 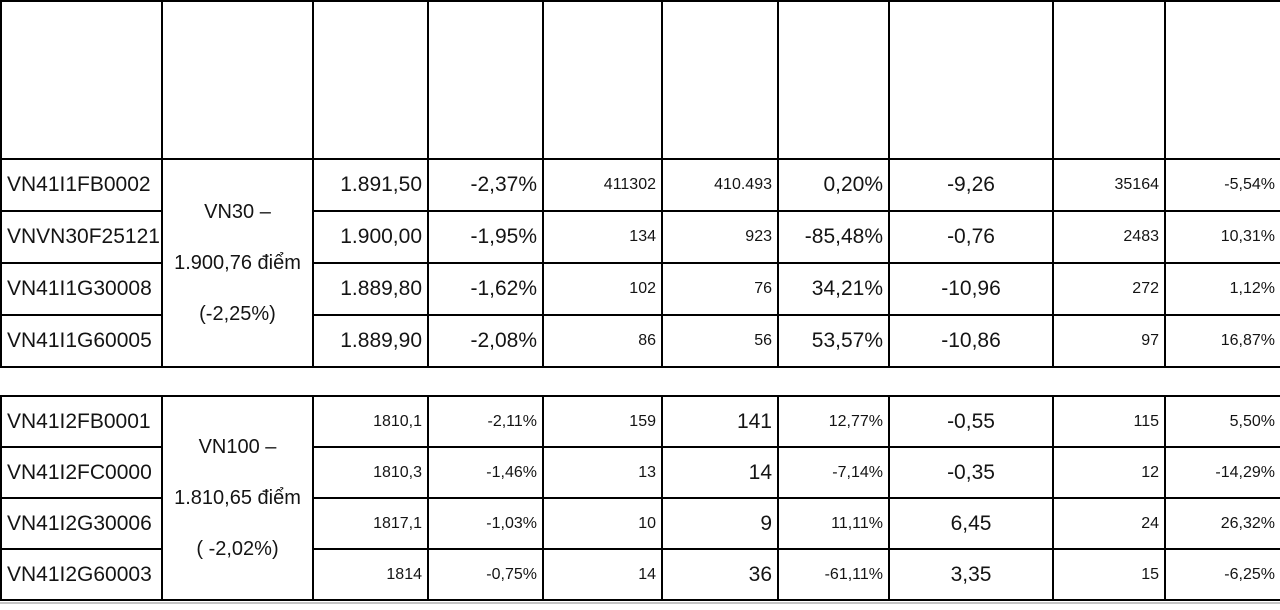 I want to click on cell-contract-code: VN41I1FB0002, so click(x=81, y=185).